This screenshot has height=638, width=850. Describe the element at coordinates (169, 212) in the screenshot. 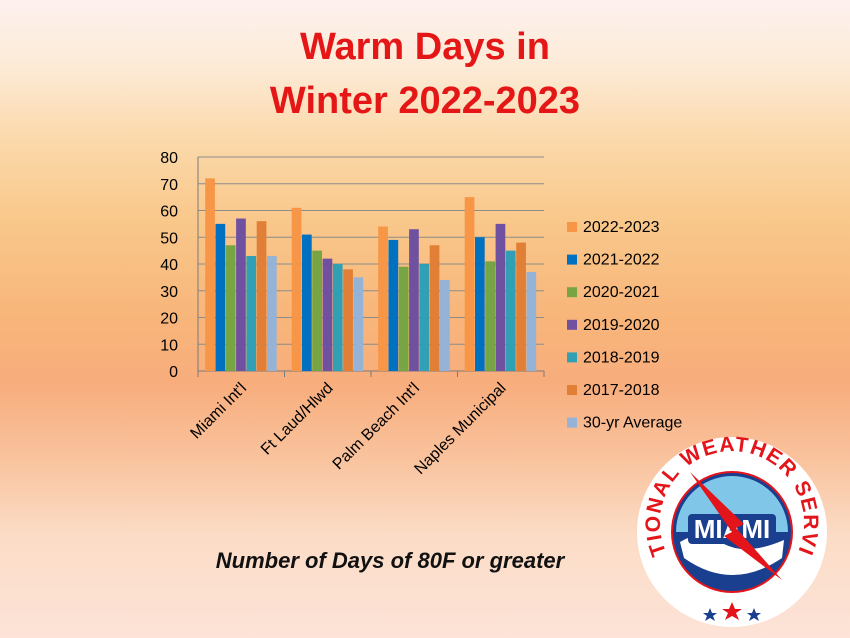

I see `y-tick-label: 60` at that location.